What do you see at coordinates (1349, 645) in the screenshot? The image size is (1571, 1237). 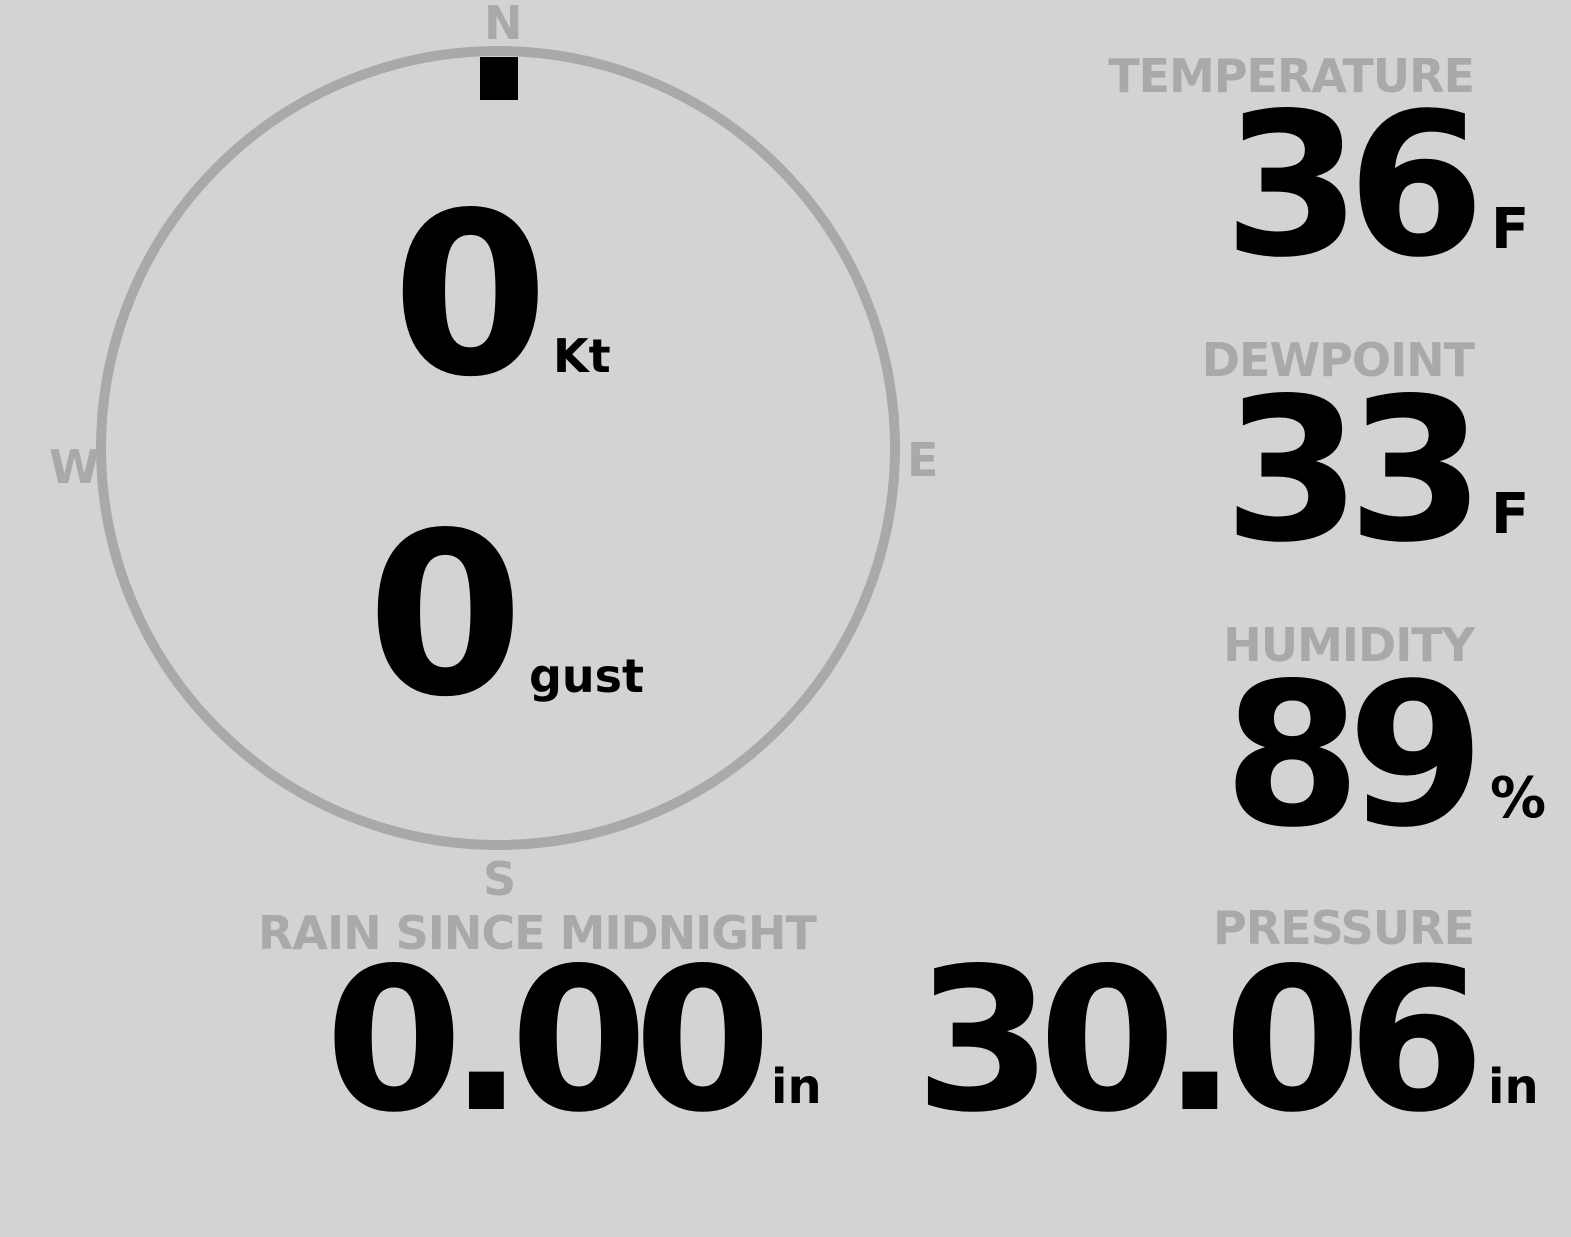 I see `humidity-label: HUMIDITY` at bounding box center [1349, 645].